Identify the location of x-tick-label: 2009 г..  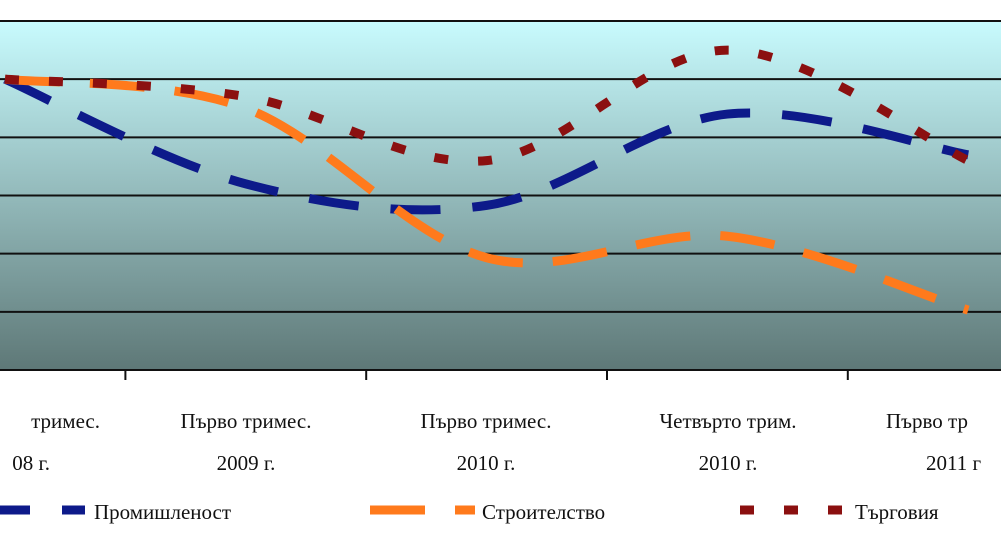
(246, 463).